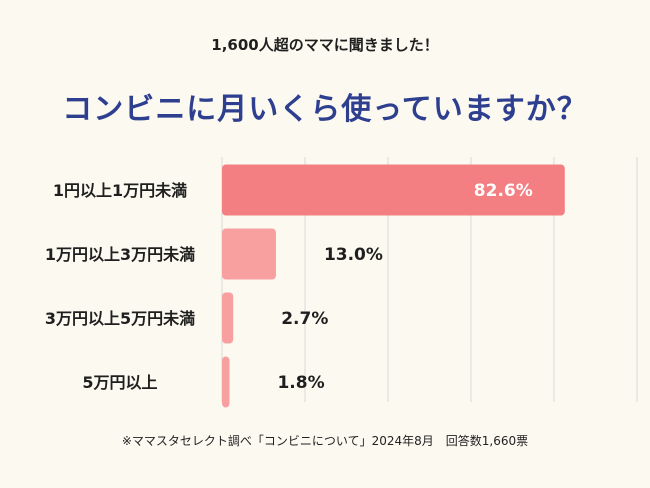  What do you see at coordinates (503, 191) in the screenshot?
I see `value-label-0: 82.6%` at bounding box center [503, 191].